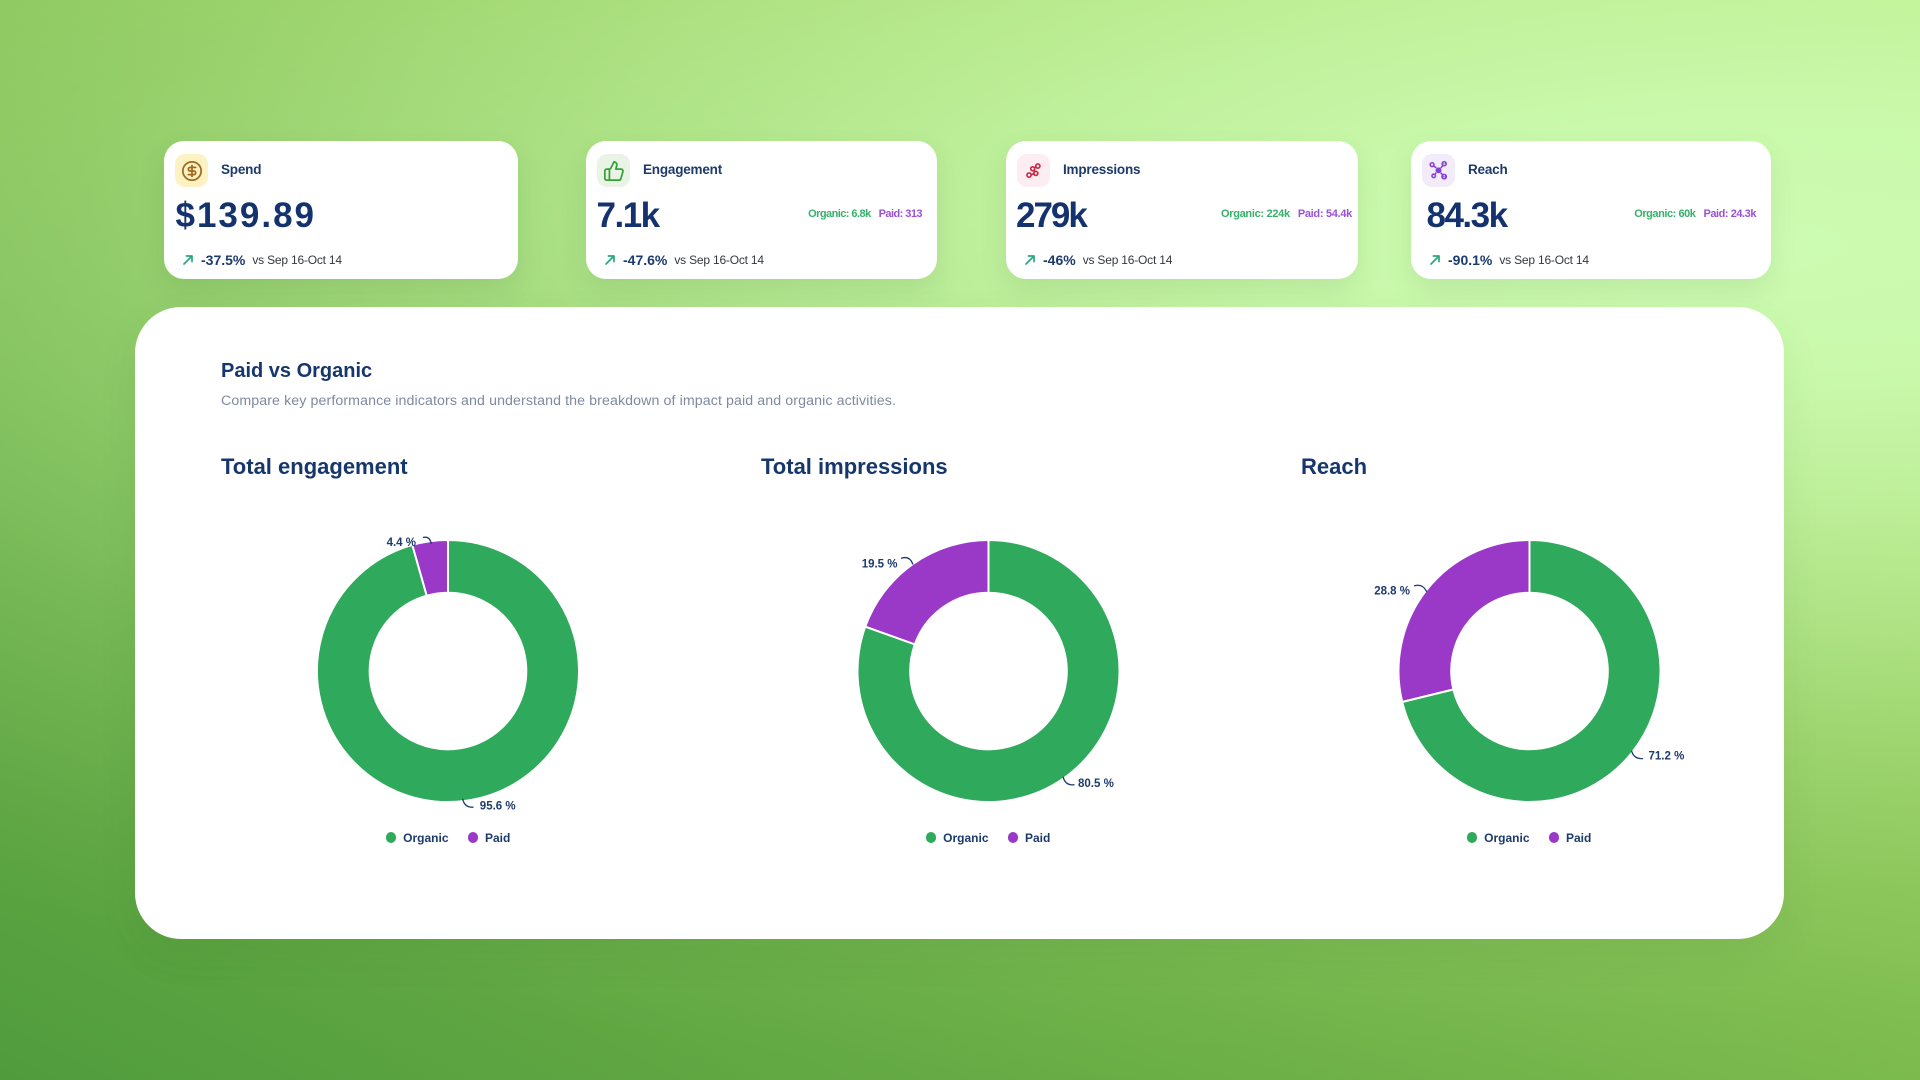  Describe the element at coordinates (1392, 592) in the screenshot. I see `svg-text: 28.8 %` at that location.